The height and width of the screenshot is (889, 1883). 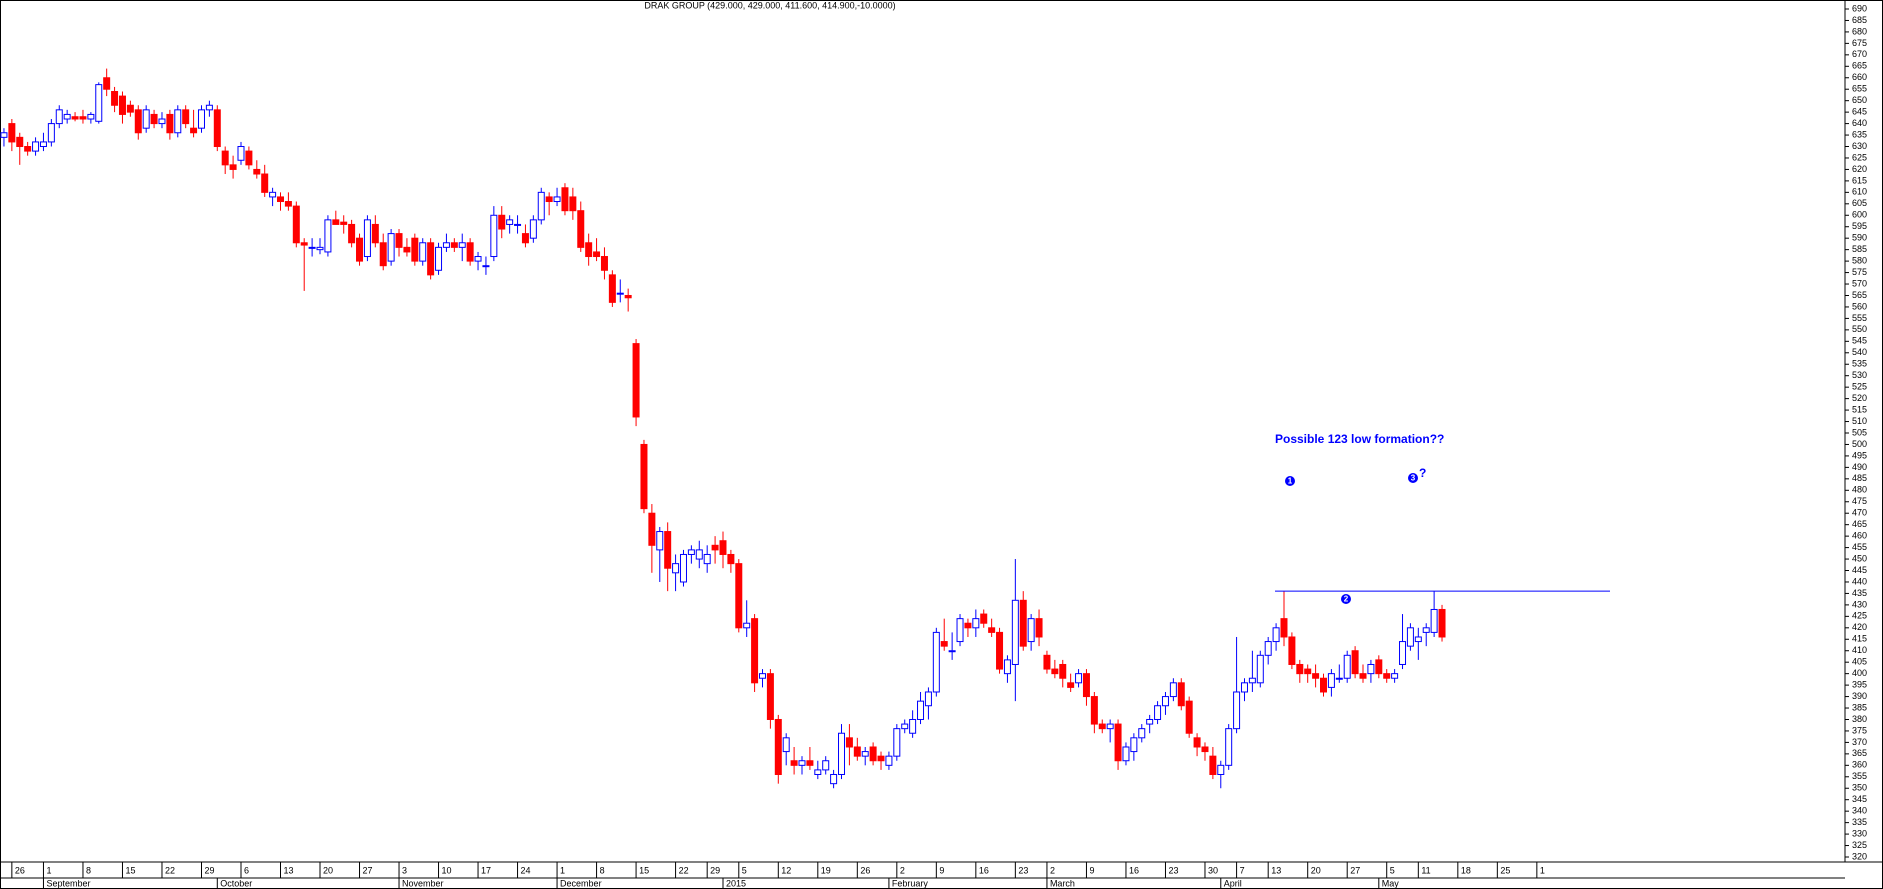 I want to click on x-tick-label: 23, so click(x=1023, y=870).